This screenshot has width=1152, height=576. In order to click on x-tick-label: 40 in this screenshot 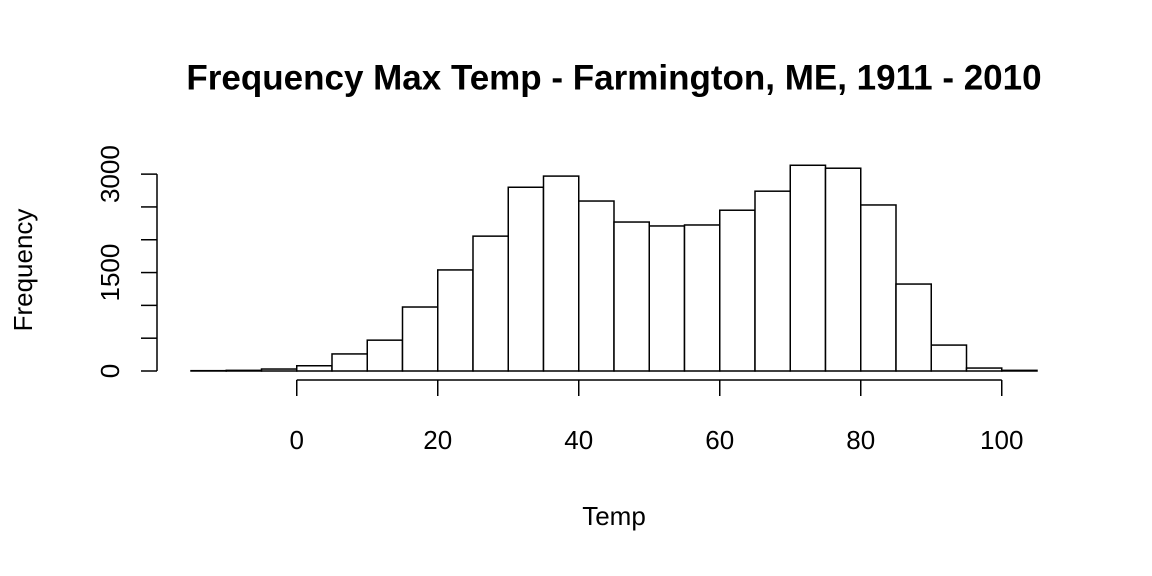, I will do `click(578, 440)`.